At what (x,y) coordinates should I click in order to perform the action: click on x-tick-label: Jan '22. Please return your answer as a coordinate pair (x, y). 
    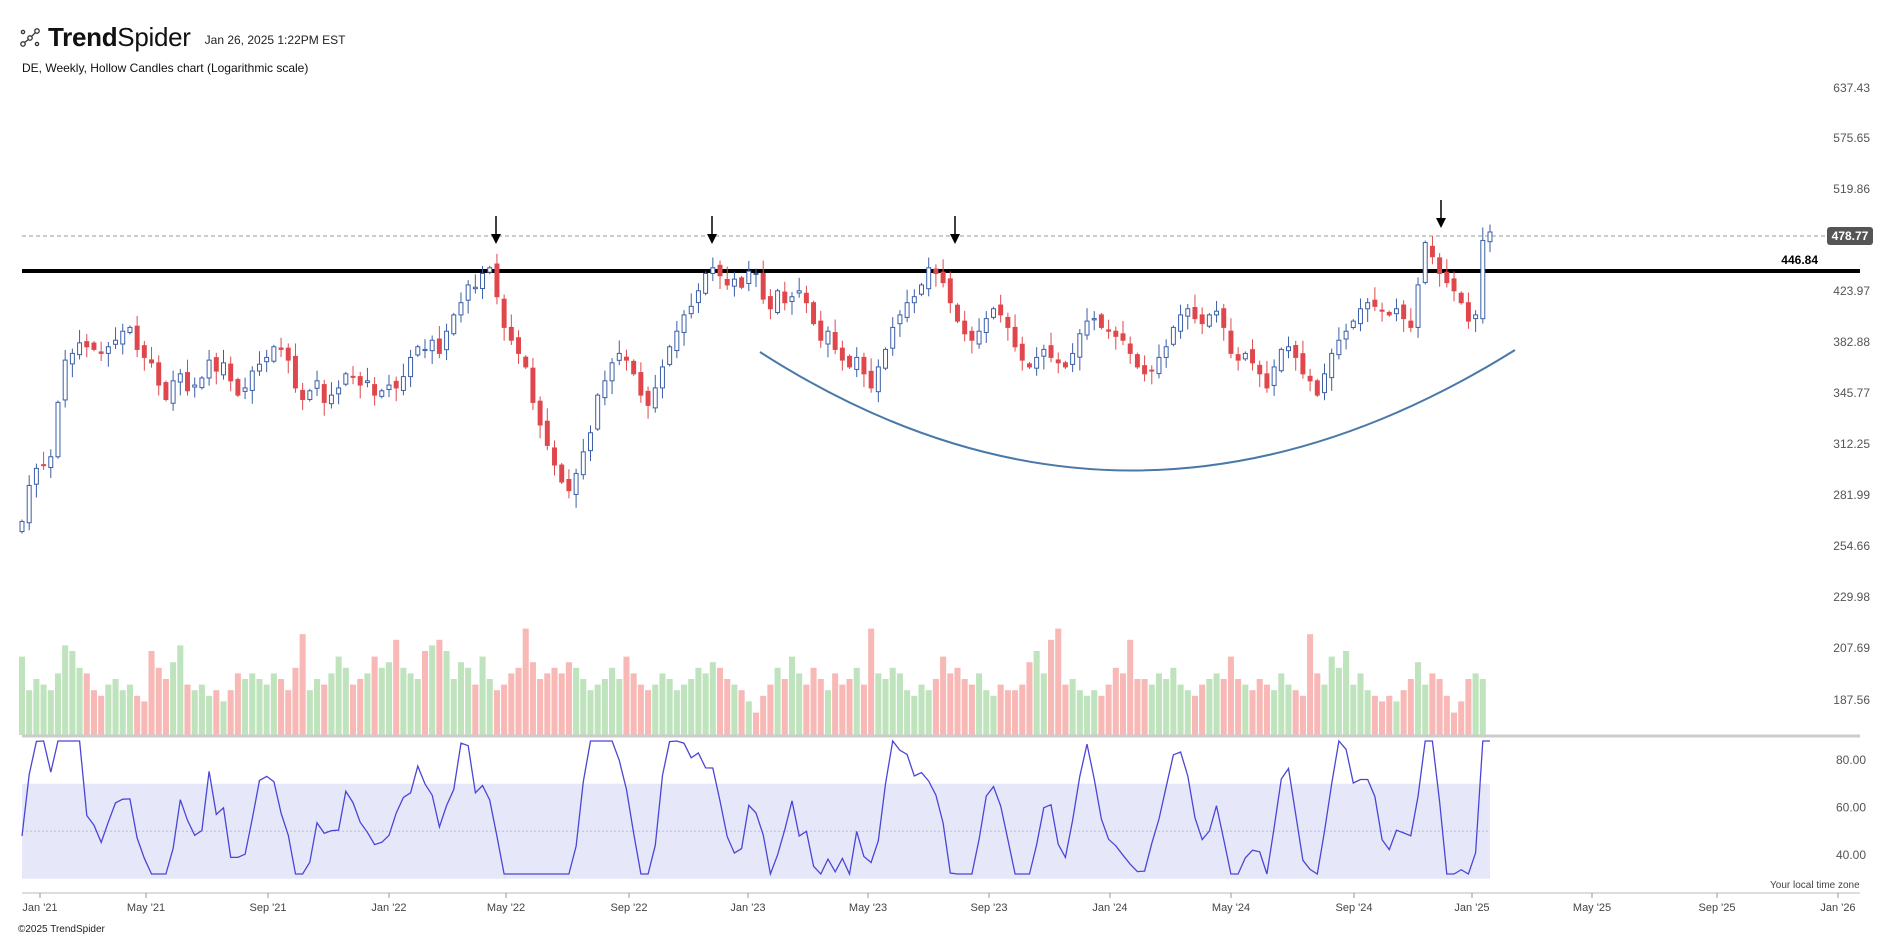
    Looking at the image, I should click on (388, 908).